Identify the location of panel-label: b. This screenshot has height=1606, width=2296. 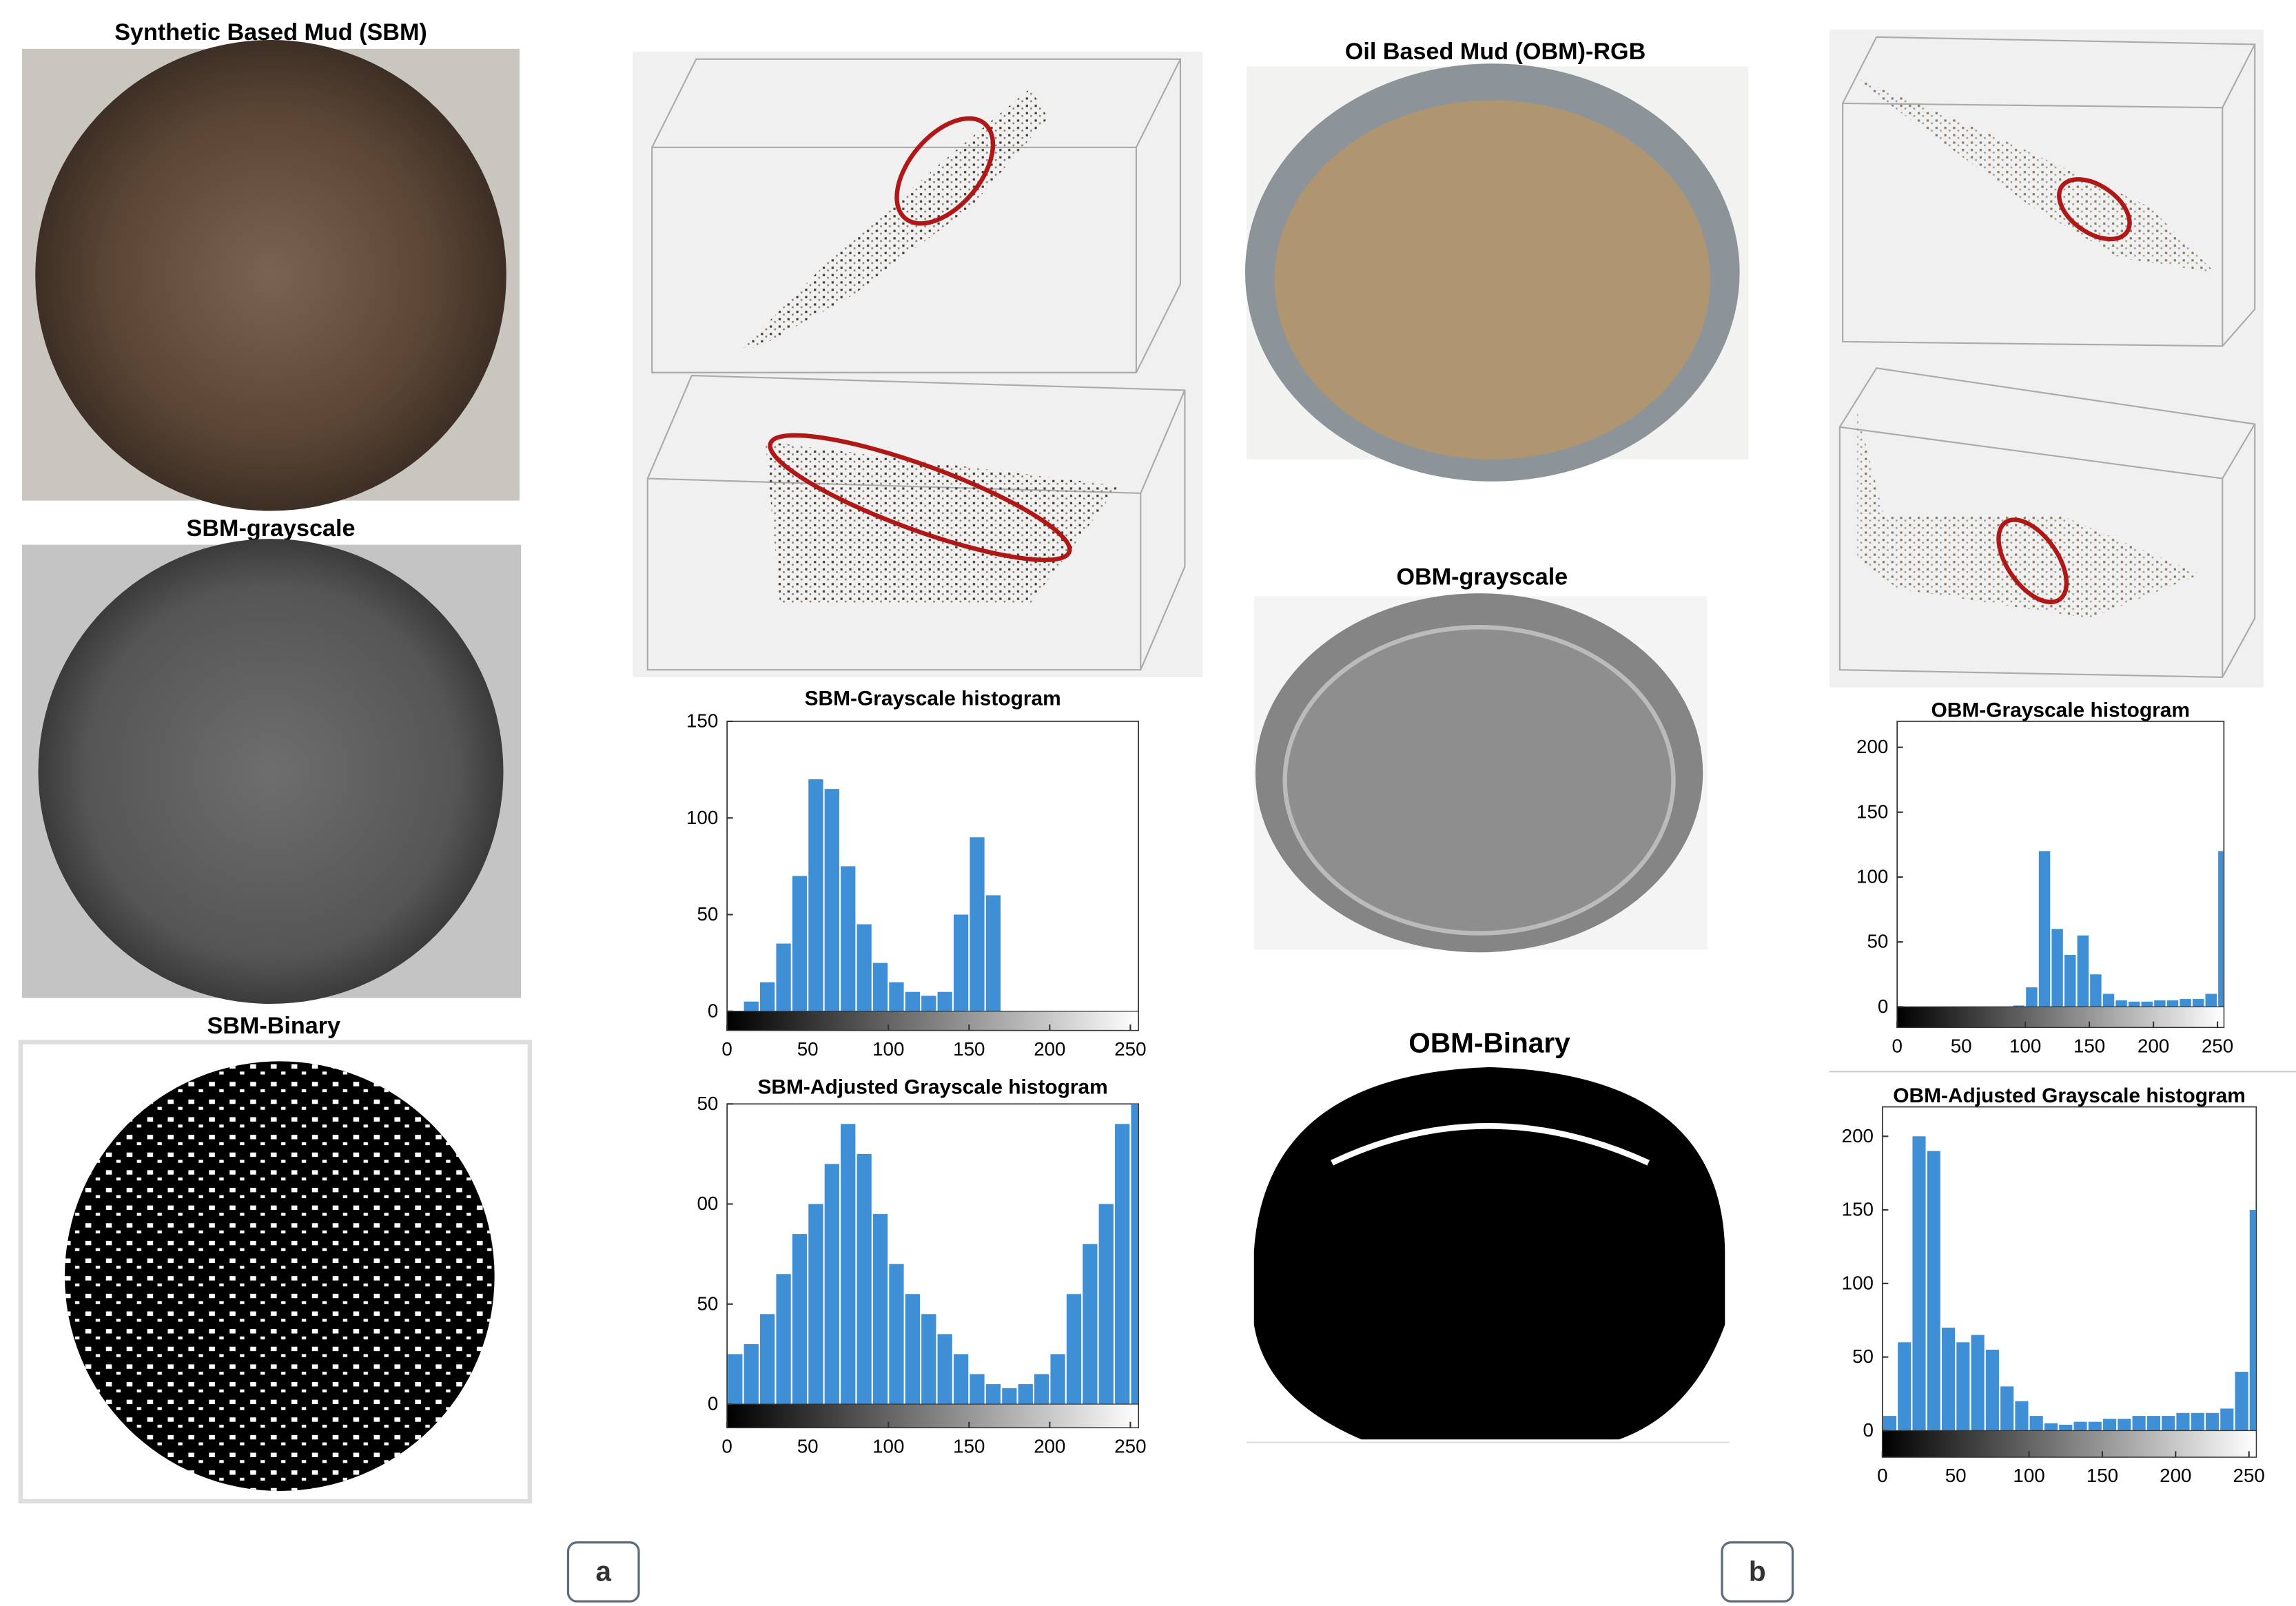
(1757, 1571).